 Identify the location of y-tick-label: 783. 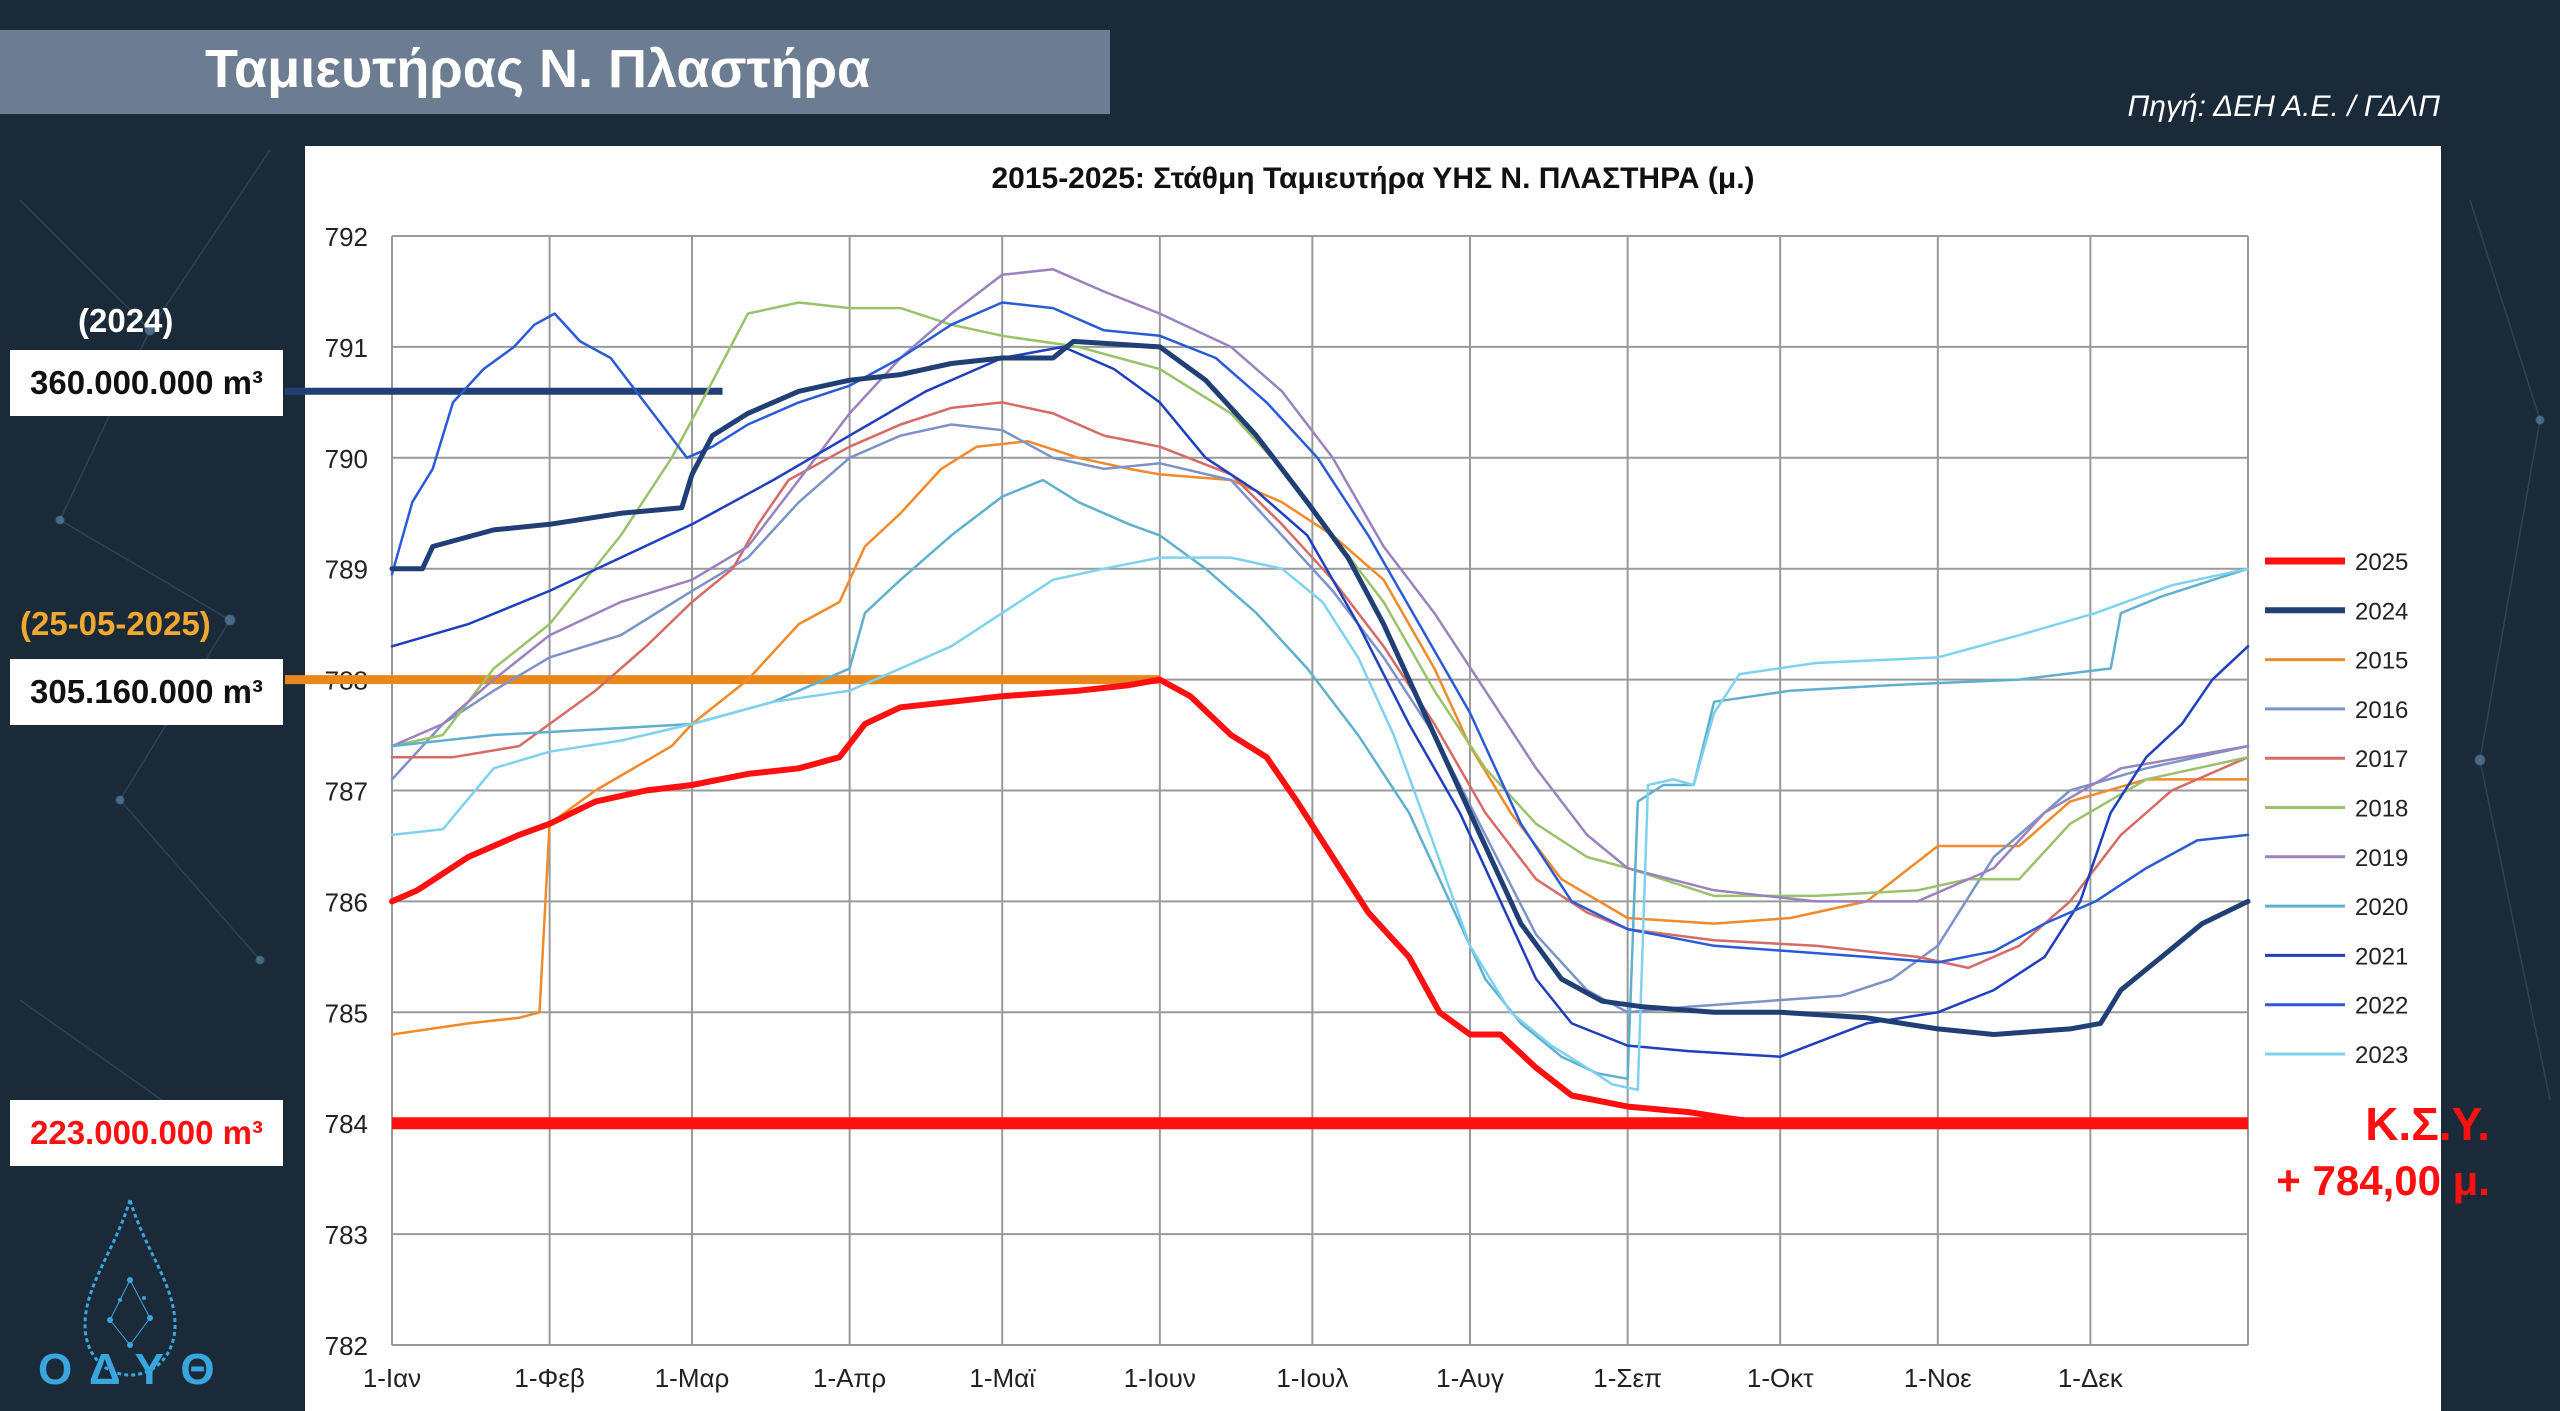
(346, 1235).